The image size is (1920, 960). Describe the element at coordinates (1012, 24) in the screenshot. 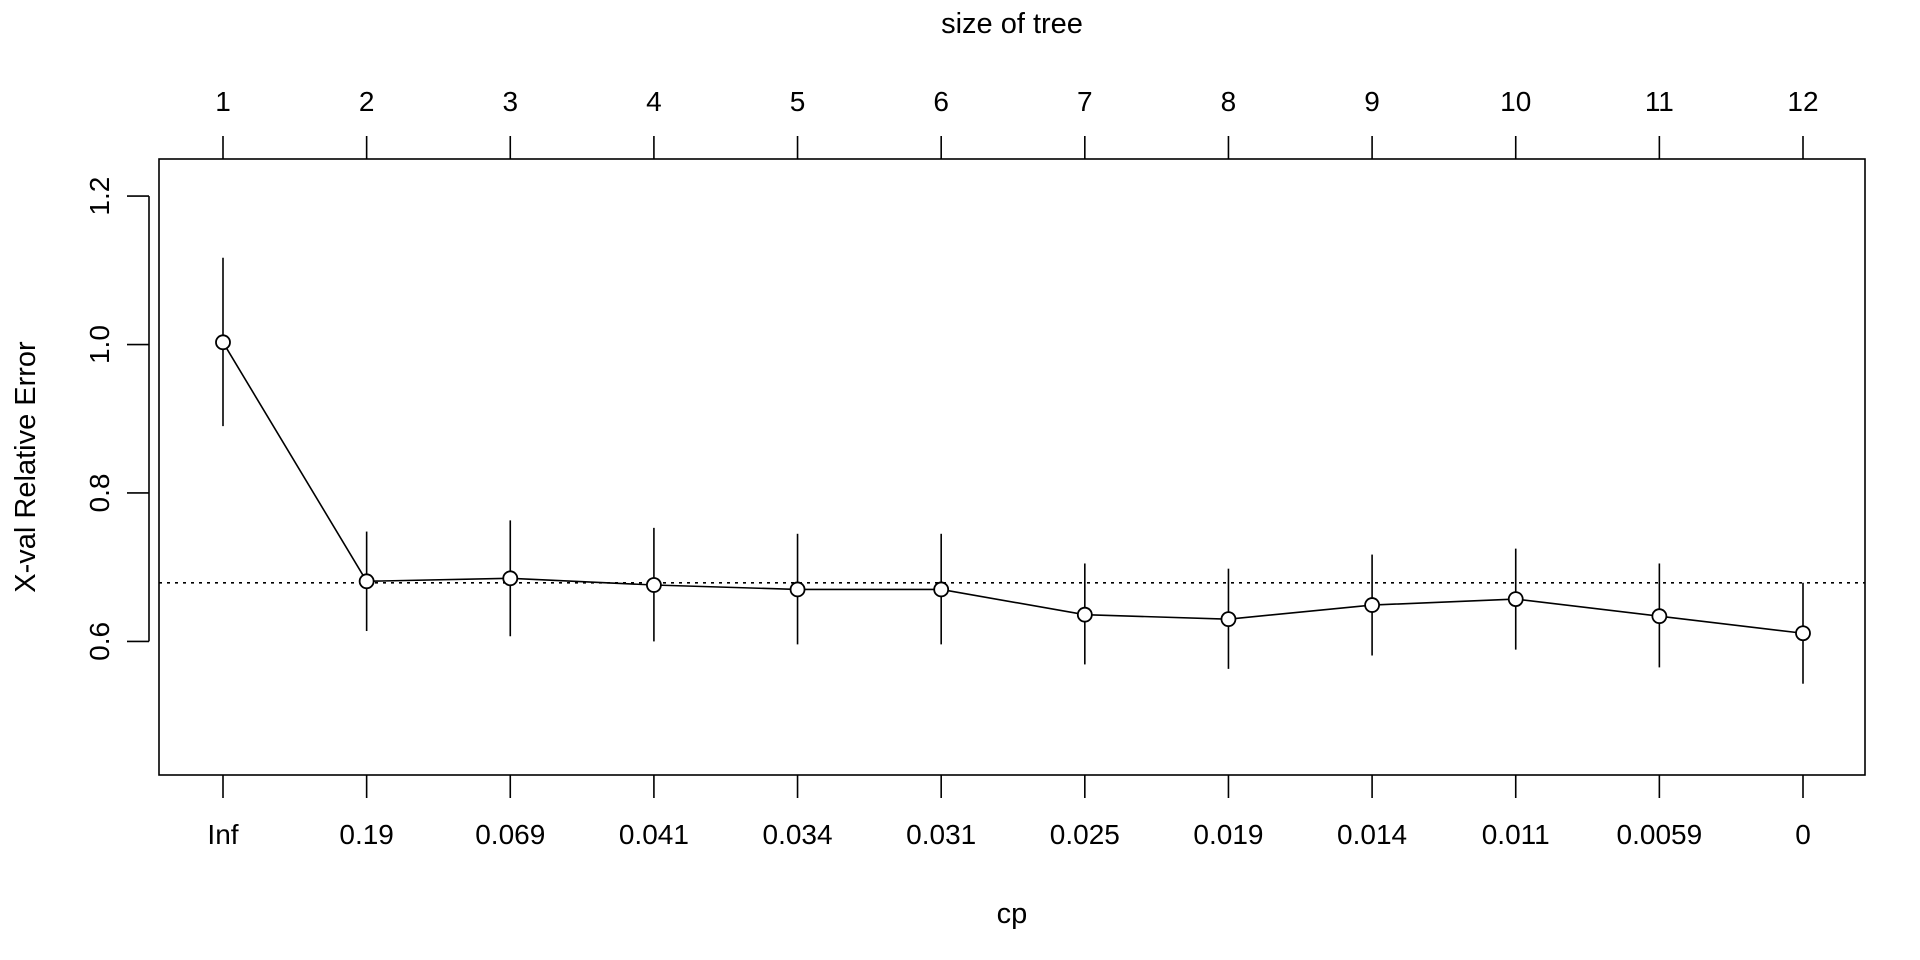

I see `top-axis-title: size of tree` at that location.